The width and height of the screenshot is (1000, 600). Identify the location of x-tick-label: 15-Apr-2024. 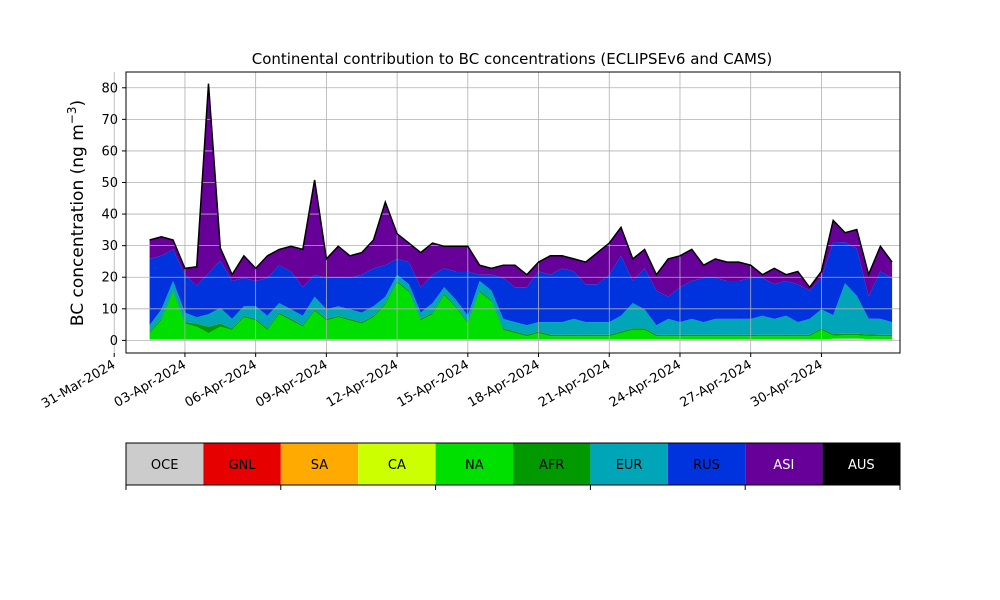
(433, 383).